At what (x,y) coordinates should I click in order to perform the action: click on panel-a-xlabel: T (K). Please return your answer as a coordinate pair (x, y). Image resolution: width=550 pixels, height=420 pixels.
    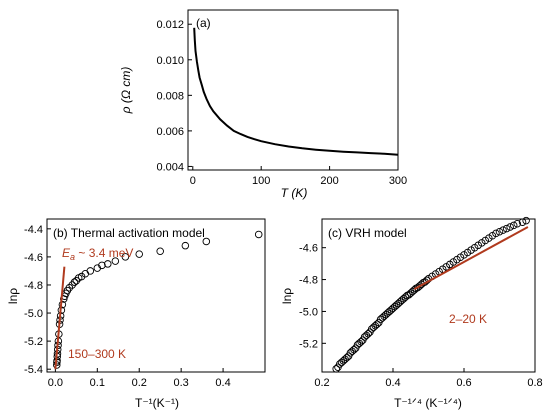
    Looking at the image, I should click on (294, 193).